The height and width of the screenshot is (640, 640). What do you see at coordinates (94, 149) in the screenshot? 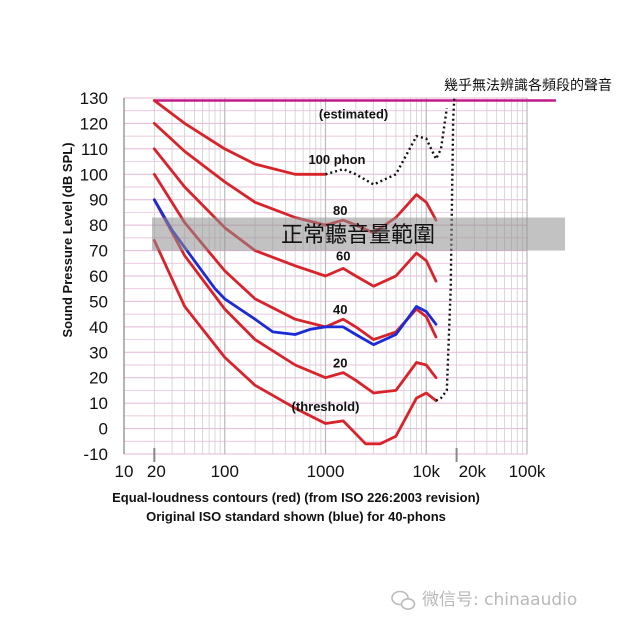
I see `y-tick-label: 110` at bounding box center [94, 149].